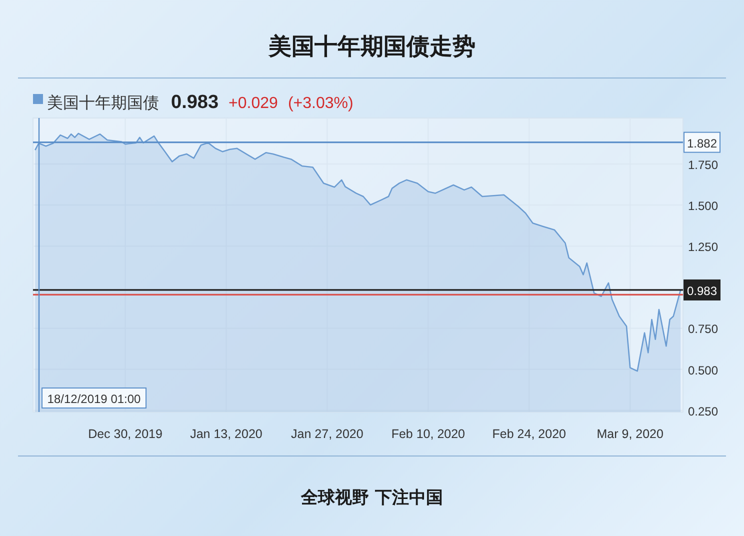  What do you see at coordinates (703, 411) in the screenshot?
I see `y-tick-label: 0.250` at bounding box center [703, 411].